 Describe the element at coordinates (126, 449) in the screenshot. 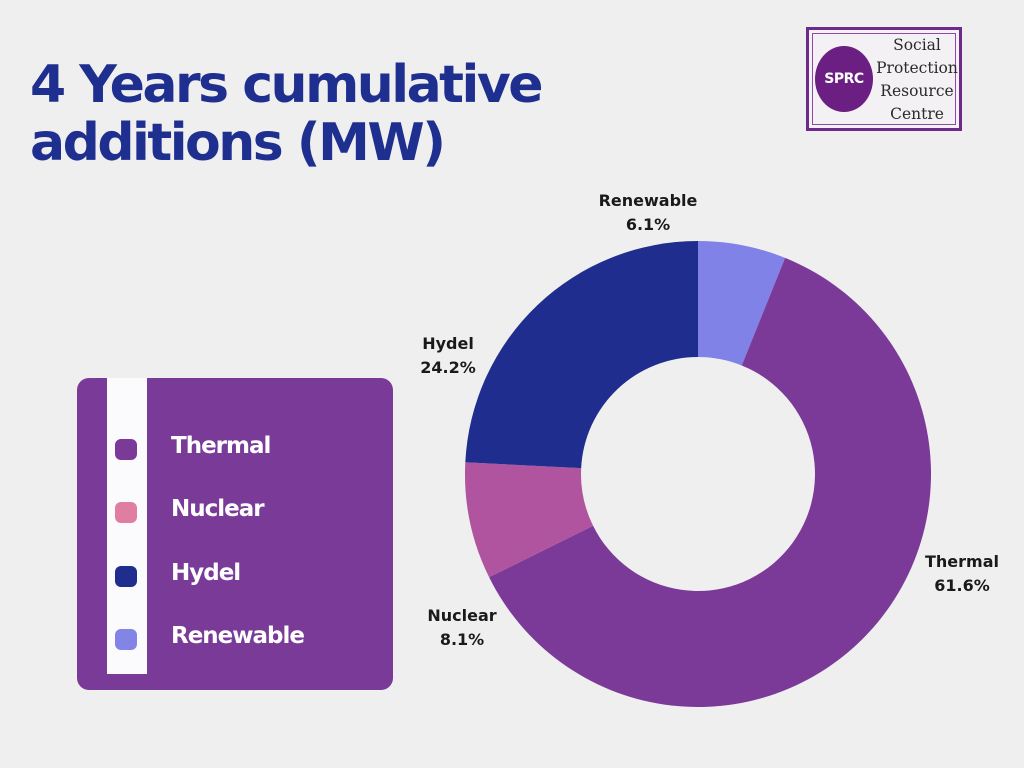

I see `legend-swatch-thermal` at that location.